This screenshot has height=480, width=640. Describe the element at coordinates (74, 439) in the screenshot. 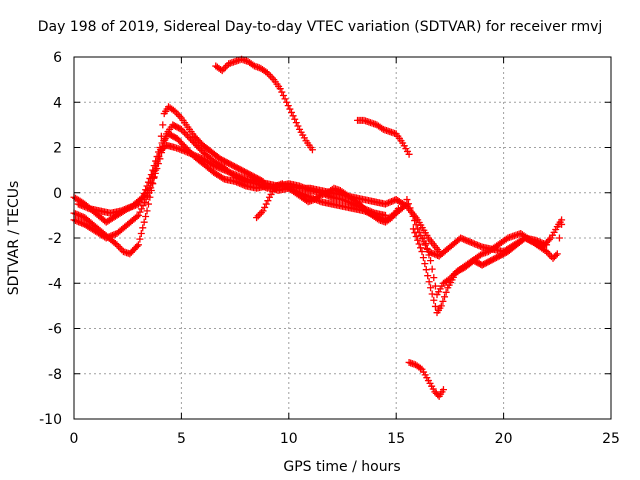

I see `x-tick-label: 0` at that location.